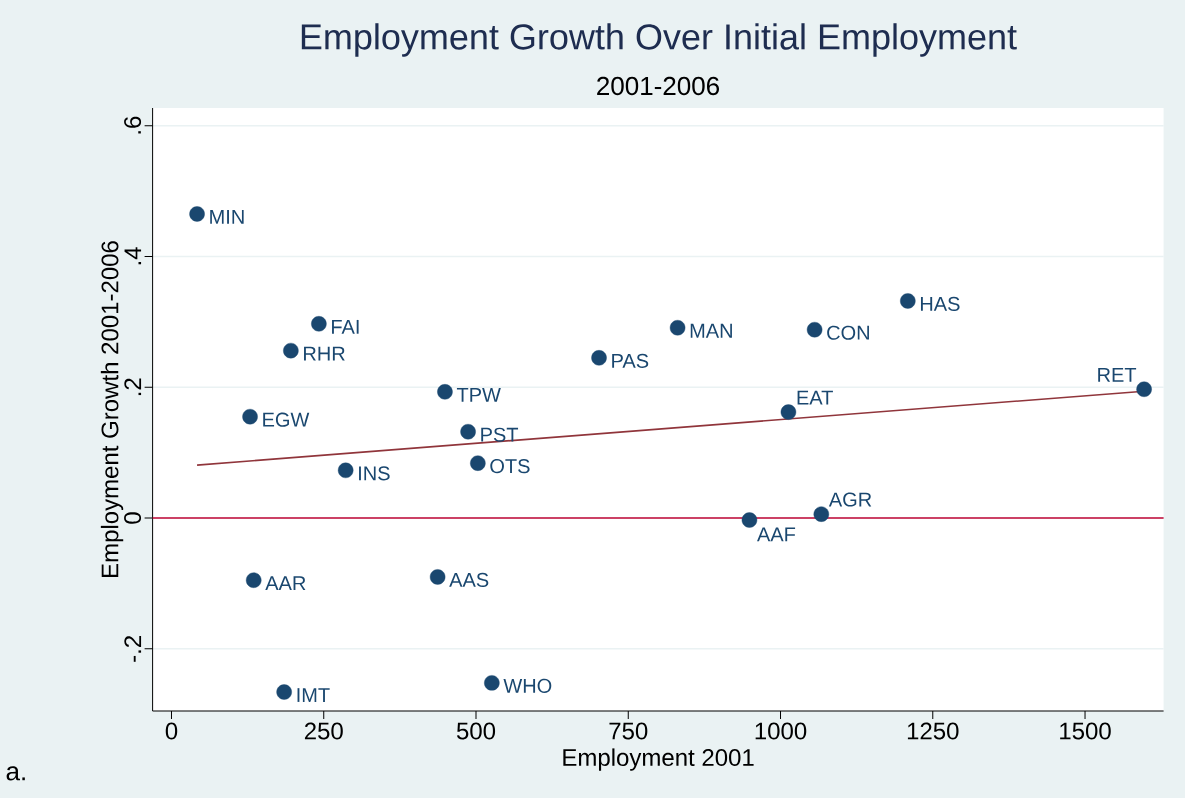  What do you see at coordinates (933, 731) in the screenshot?
I see `x-tick-label: 1250` at bounding box center [933, 731].